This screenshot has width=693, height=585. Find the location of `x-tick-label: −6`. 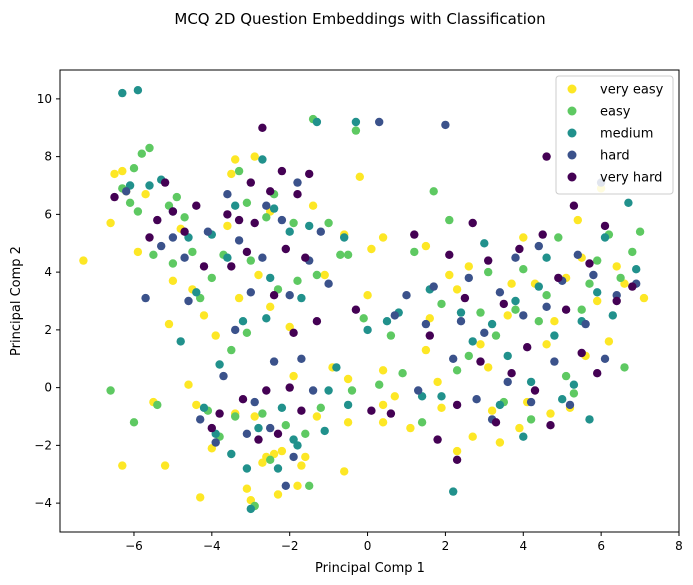

x-tick-label: −6 is located at coordinates (134, 546).